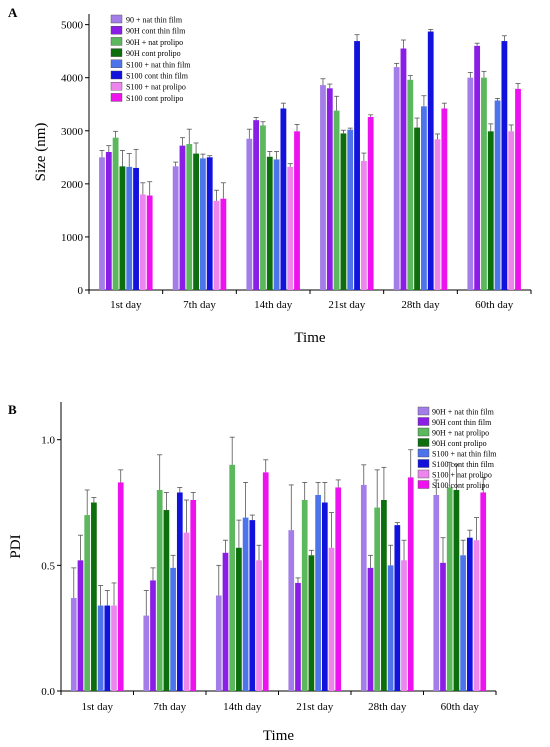  I want to click on y-tick-label: 0, so click(81, 291).